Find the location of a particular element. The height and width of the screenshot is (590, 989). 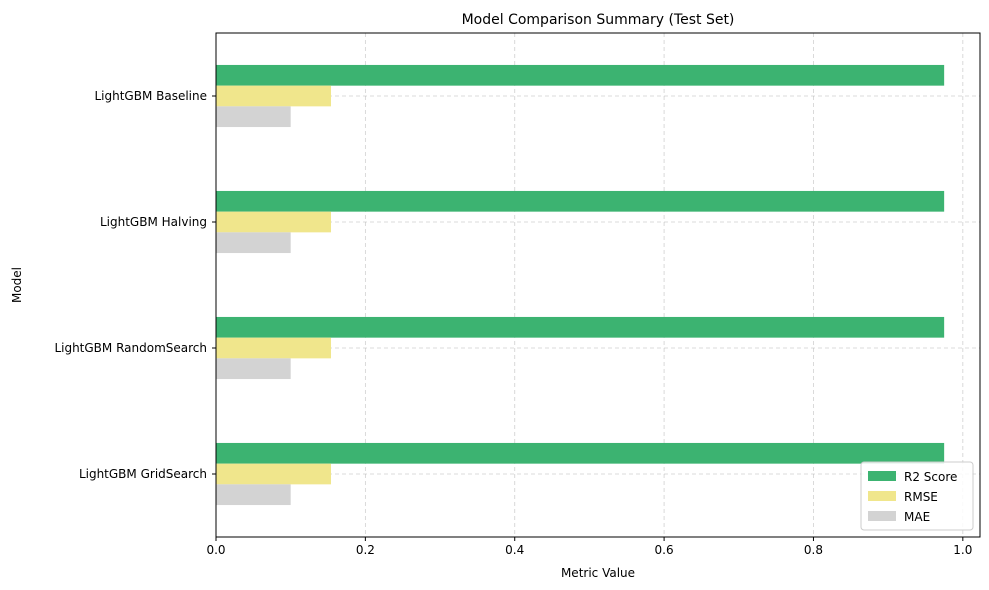

legend-label: MAE is located at coordinates (917, 517).